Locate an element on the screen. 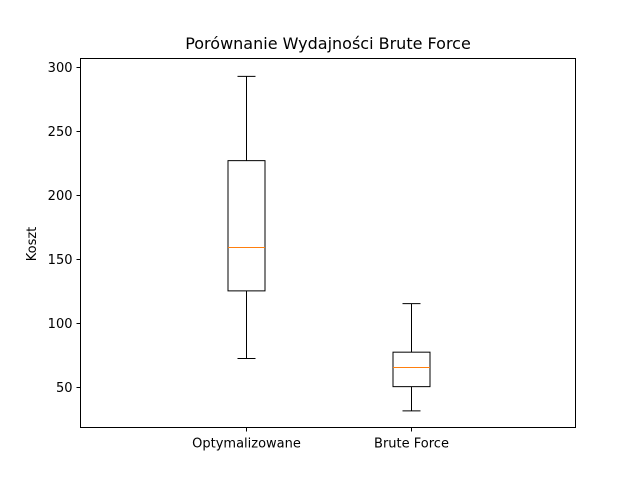  y-tick-label: 200 is located at coordinates (60, 196).